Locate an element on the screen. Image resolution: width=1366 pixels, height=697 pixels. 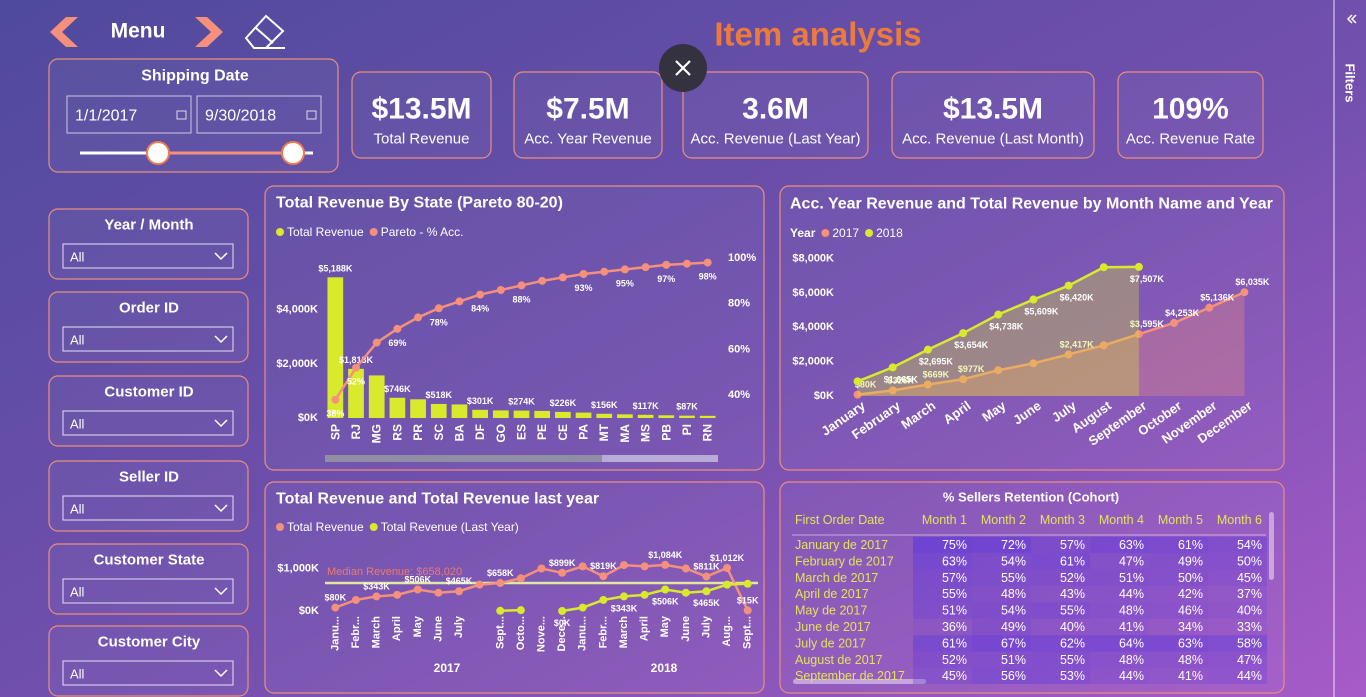
start-date: 1/1/2017 is located at coordinates (106, 116).